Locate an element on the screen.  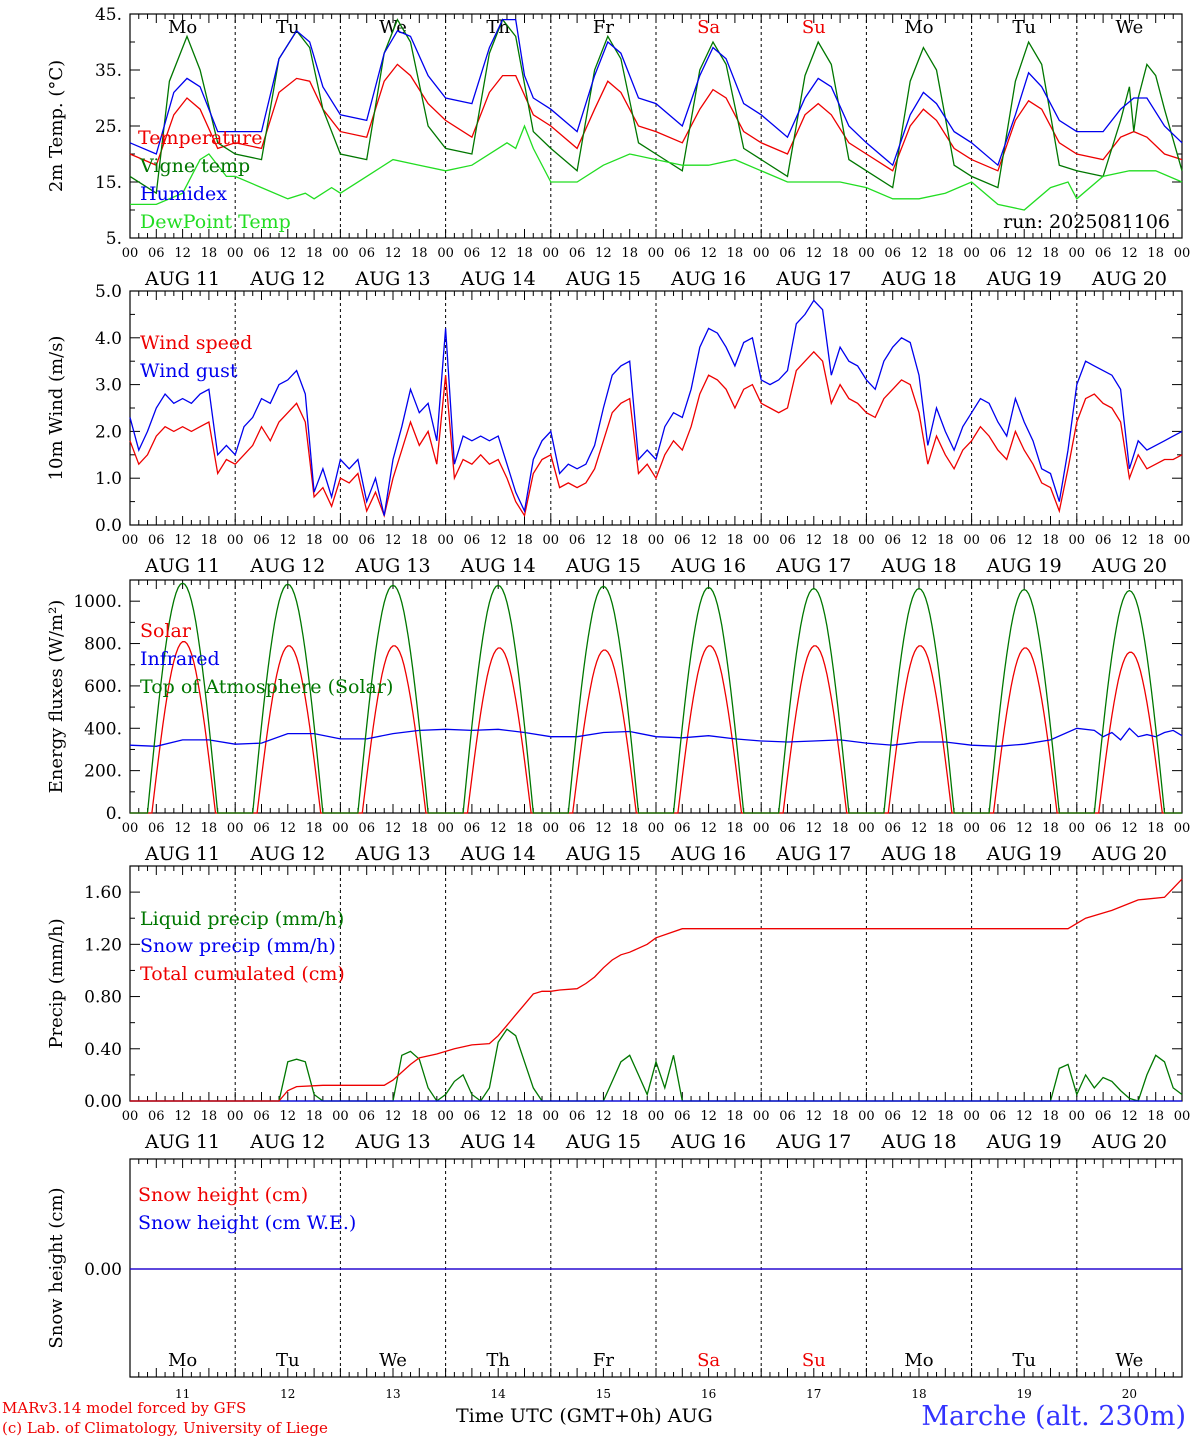
credit-model: MARv3.14 model forced by GFS is located at coordinates (124, 1408).